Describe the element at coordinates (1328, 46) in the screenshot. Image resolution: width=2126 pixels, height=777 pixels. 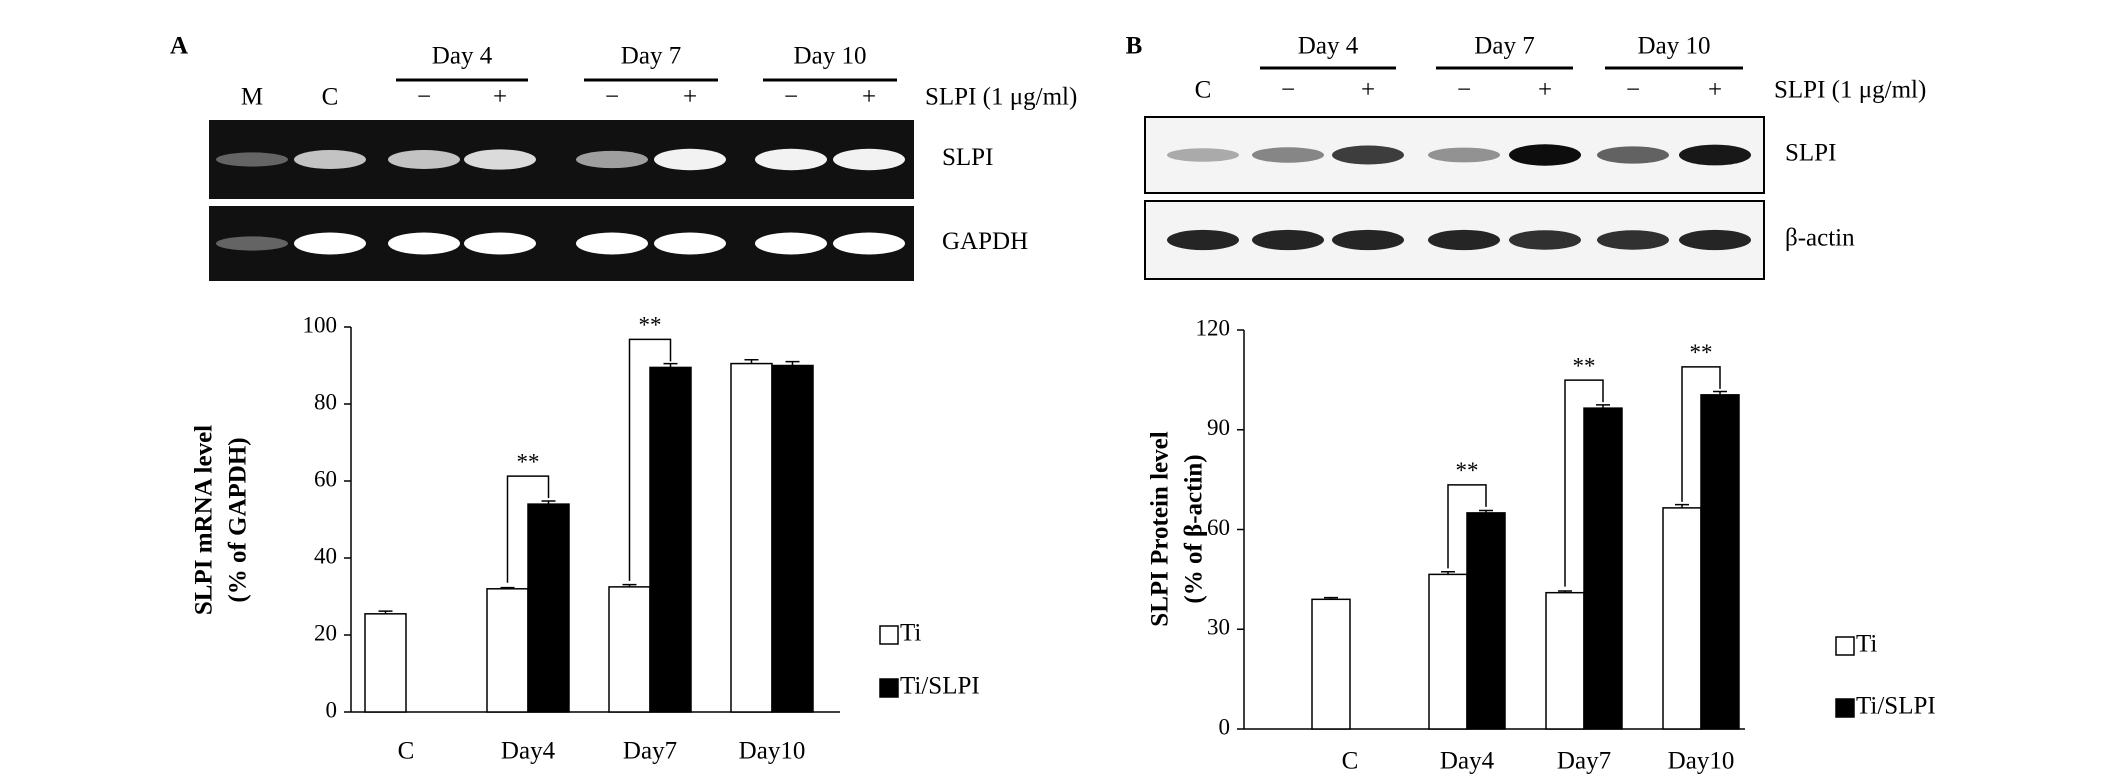
I see `group-label: Day 4` at that location.